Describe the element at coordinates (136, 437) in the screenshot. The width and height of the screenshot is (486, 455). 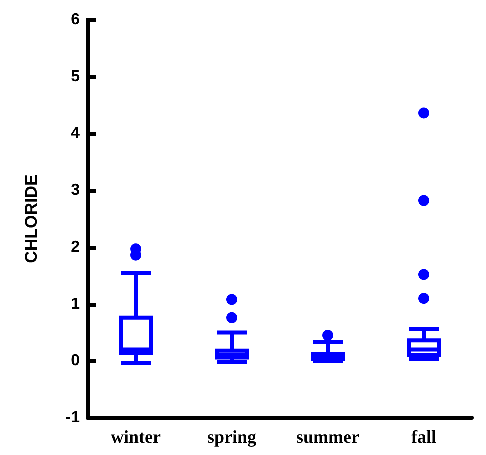
I see `x-tick-label: winter` at that location.